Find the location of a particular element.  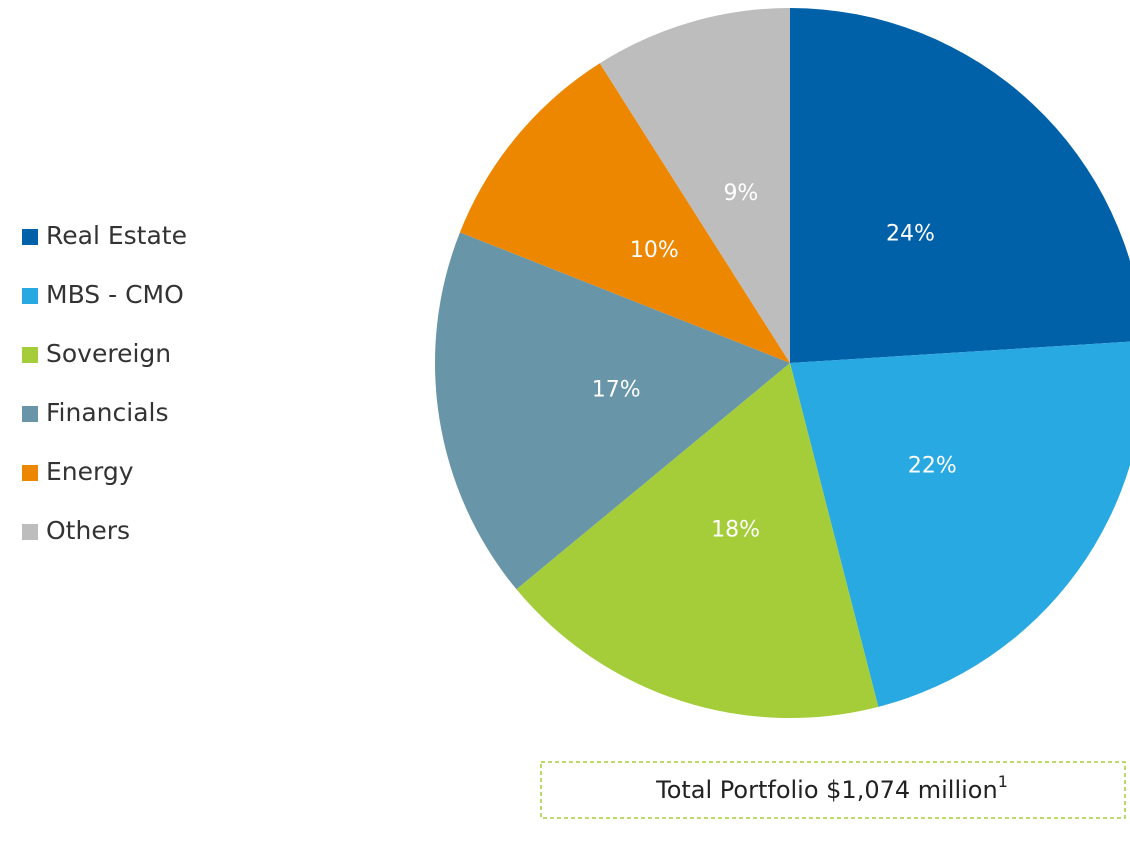

annotation-text: Total Portfolio $1,074 million is located at coordinates (826, 790).